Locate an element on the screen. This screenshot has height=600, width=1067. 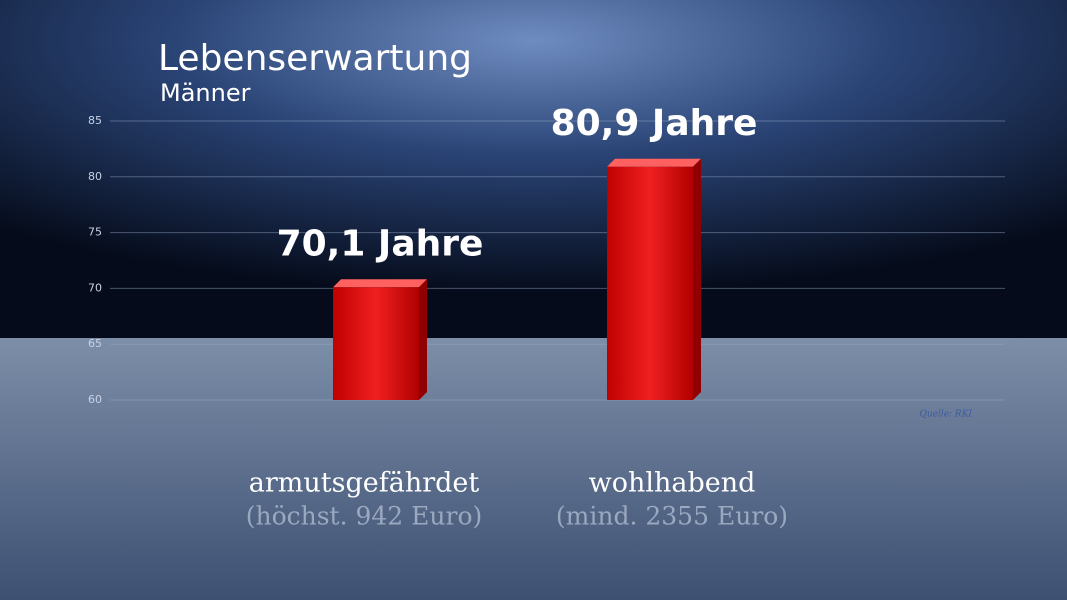
y-tick-label: 65 is located at coordinates (95, 343).